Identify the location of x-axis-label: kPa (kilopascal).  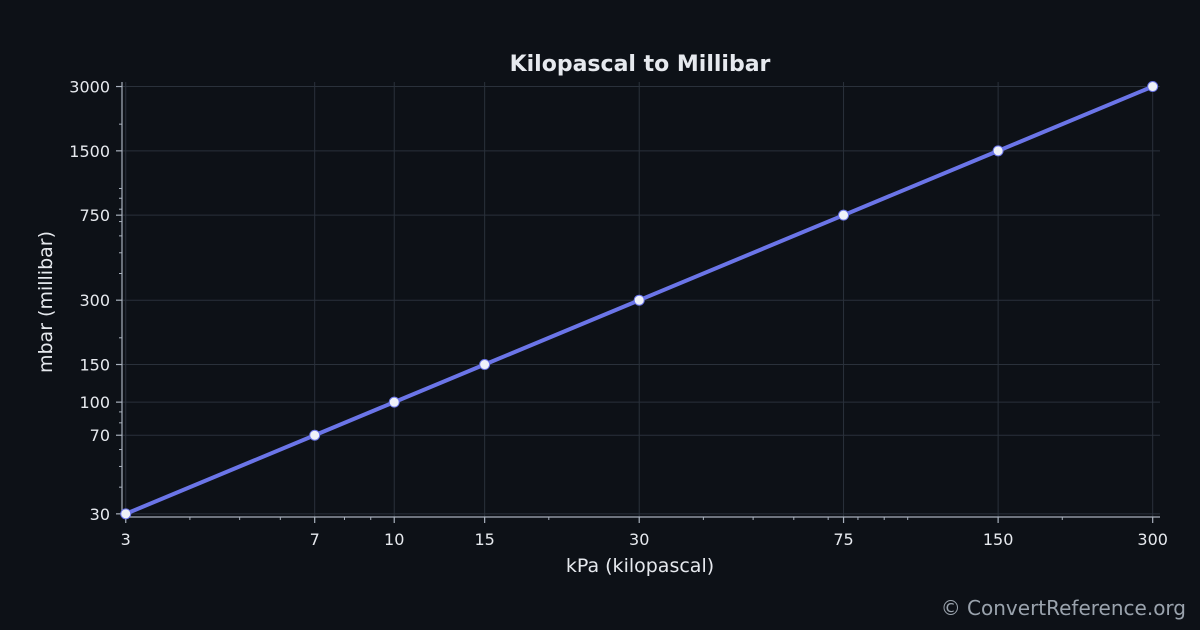
(640, 566).